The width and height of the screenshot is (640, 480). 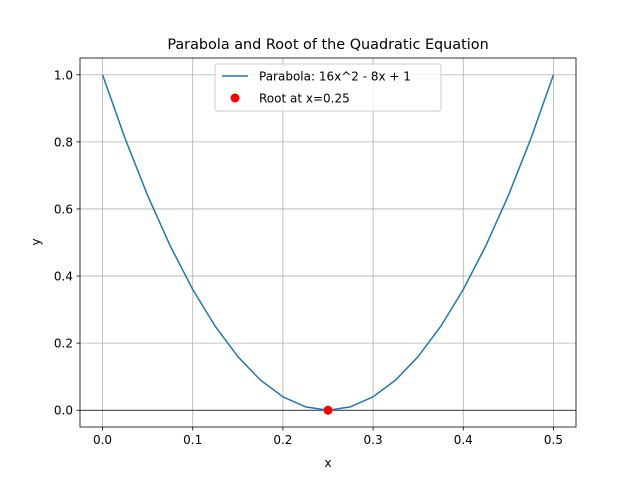 What do you see at coordinates (463, 440) in the screenshot?
I see `x-tick-label: 0.4` at bounding box center [463, 440].